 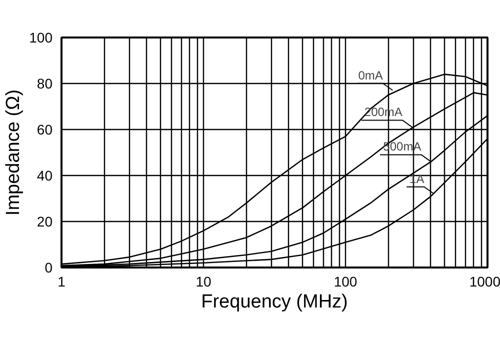 I want to click on y-tick-label: 40, so click(x=44, y=176).